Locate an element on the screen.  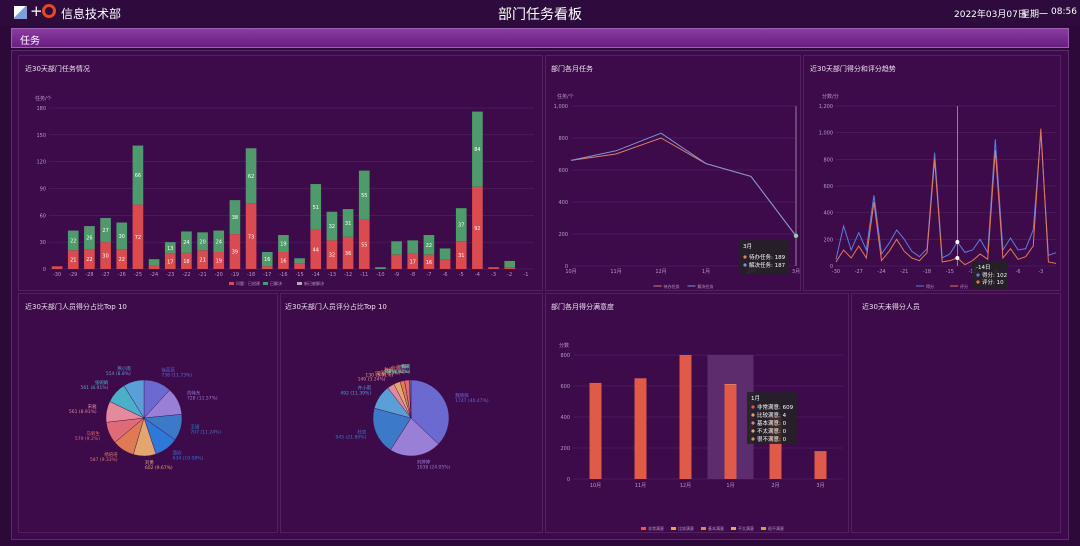
chart-title: 近30天部门任务情况 is located at coordinates (57, 69).